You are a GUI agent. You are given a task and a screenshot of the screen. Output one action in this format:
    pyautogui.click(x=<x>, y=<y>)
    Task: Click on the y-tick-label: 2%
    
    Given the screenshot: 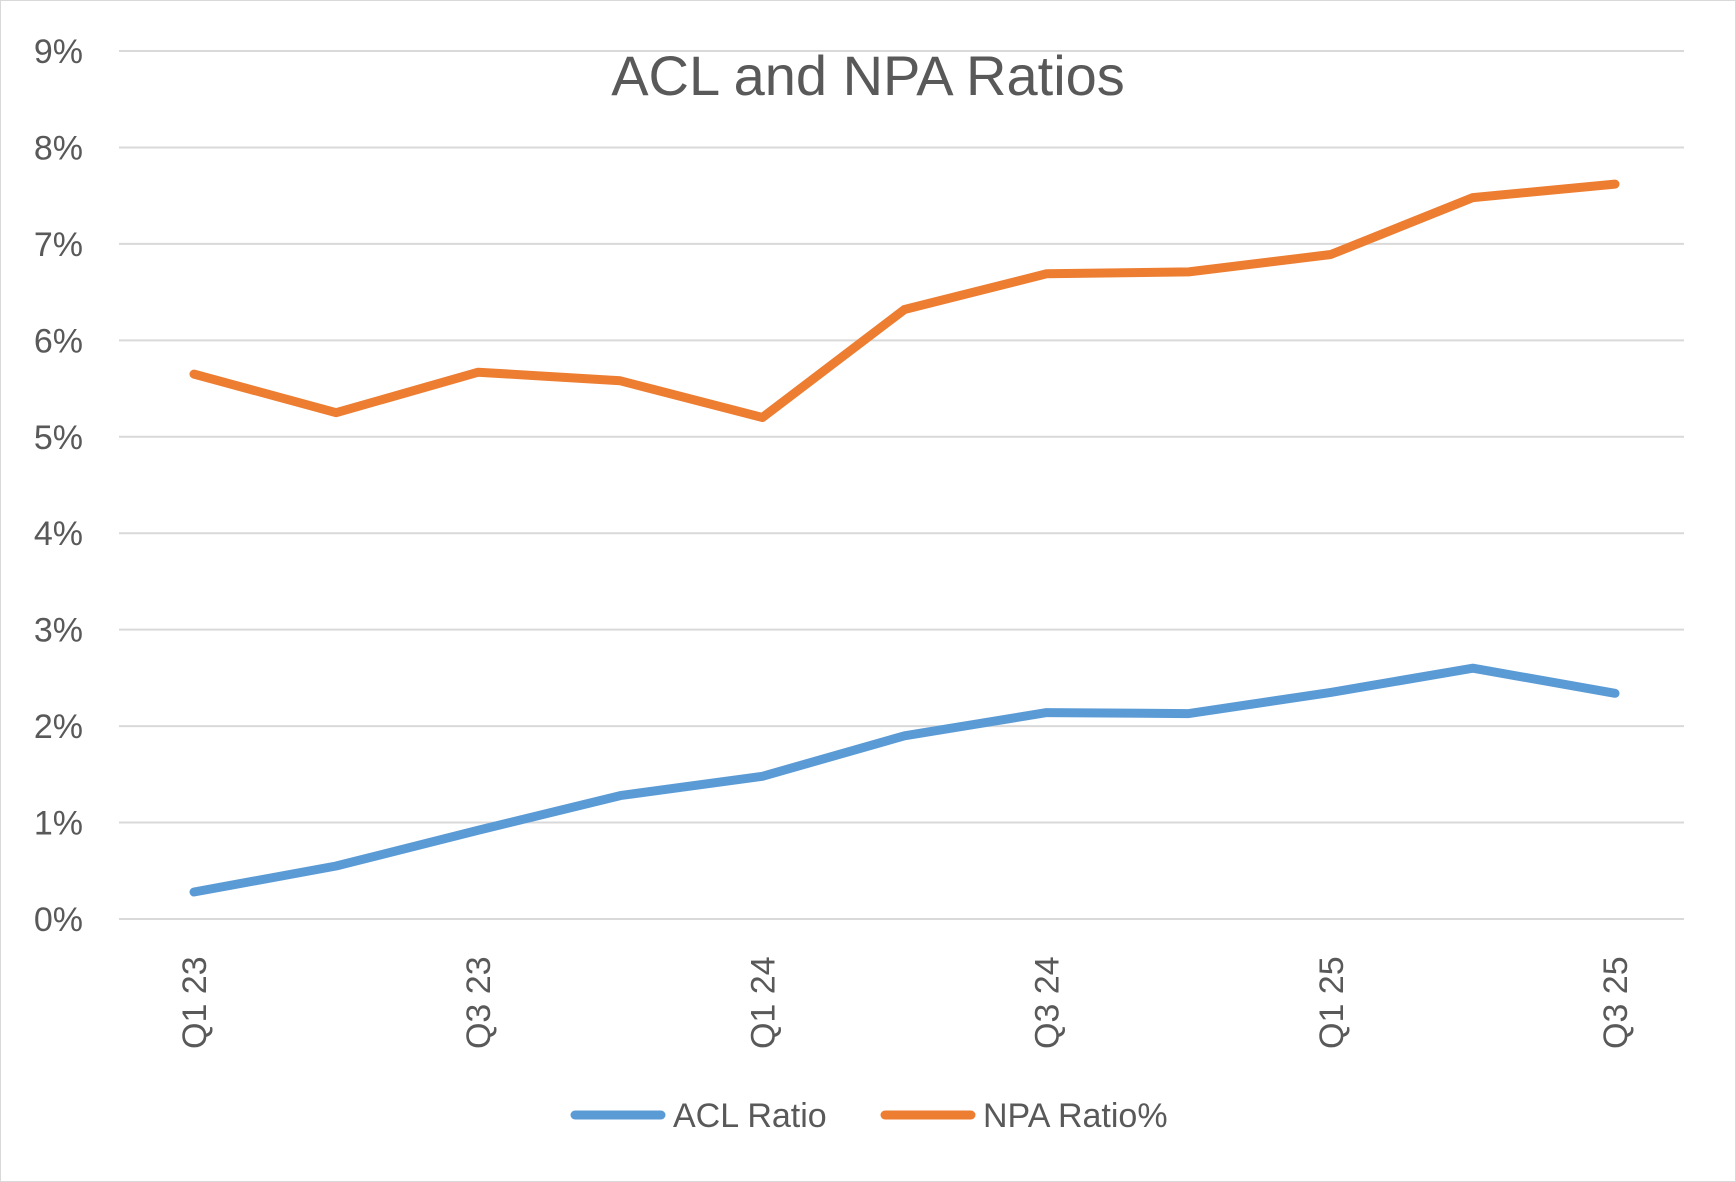 What is the action you would take?
    pyautogui.click(x=58, y=727)
    